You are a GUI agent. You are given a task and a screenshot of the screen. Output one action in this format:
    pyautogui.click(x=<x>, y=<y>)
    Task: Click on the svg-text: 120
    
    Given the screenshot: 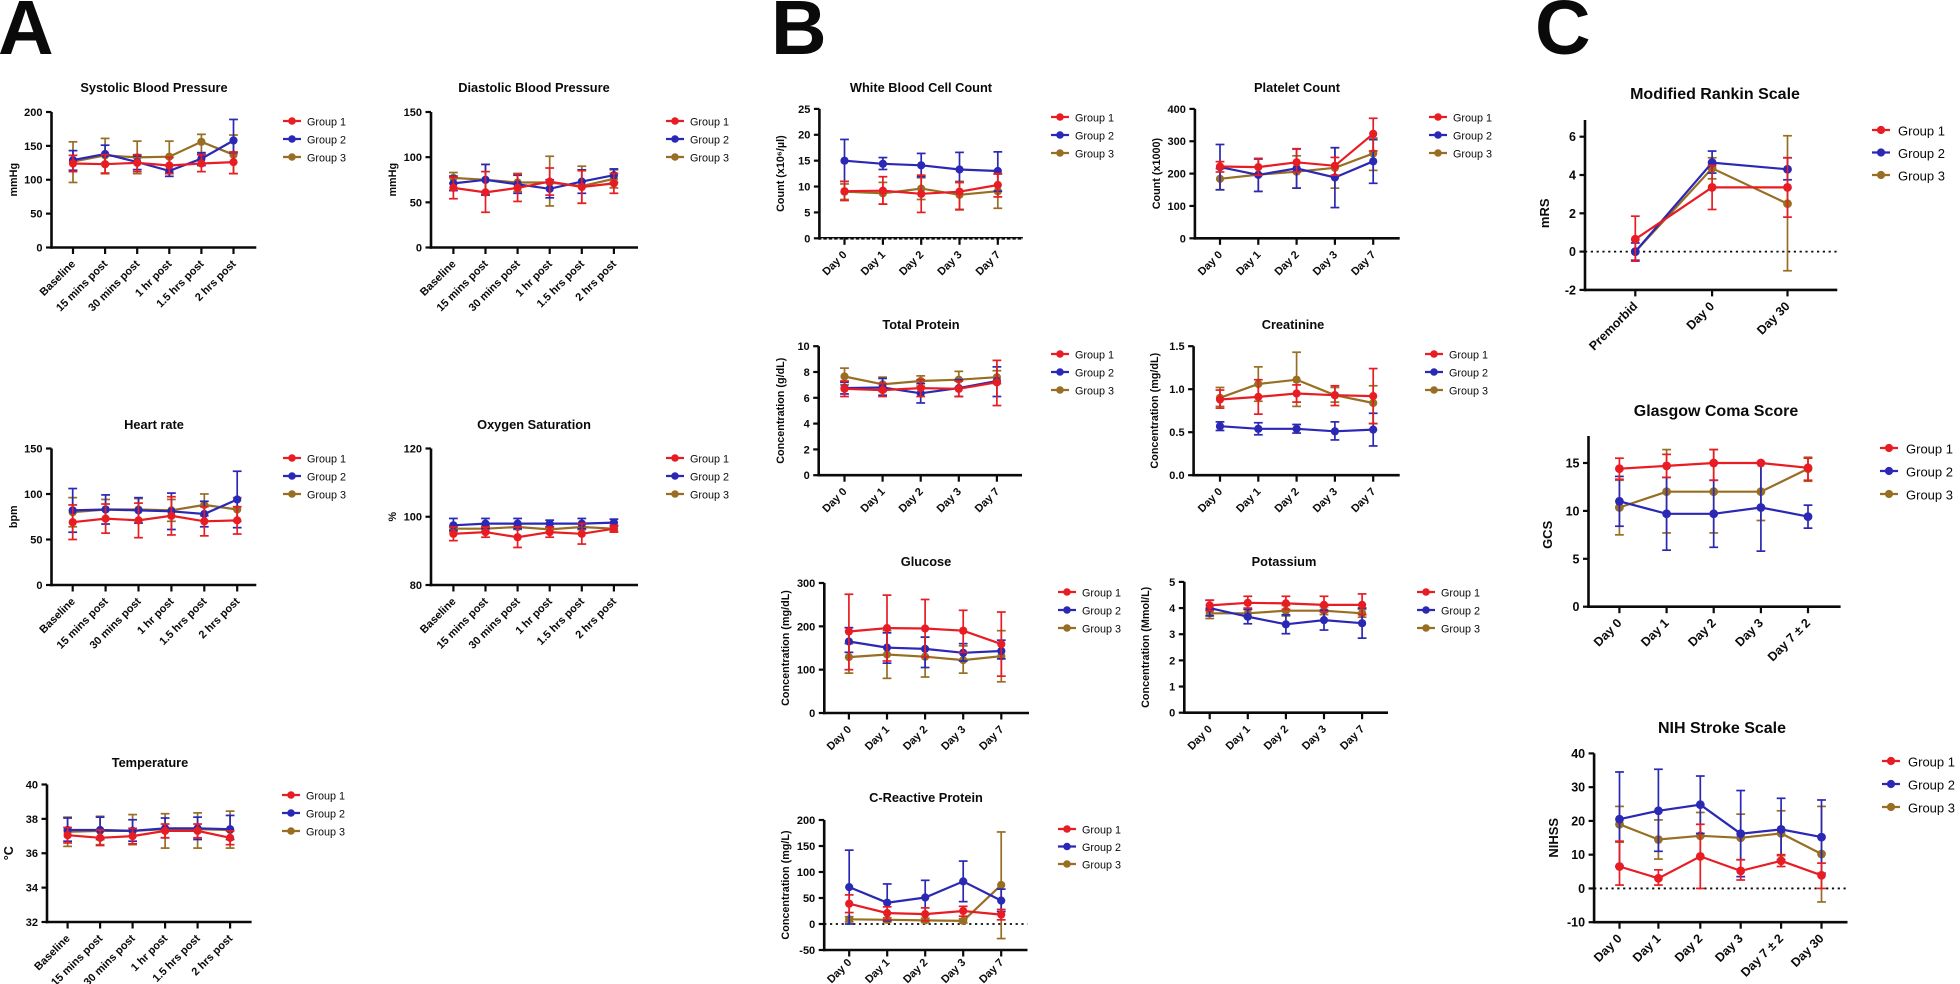 What is the action you would take?
    pyautogui.click(x=413, y=449)
    